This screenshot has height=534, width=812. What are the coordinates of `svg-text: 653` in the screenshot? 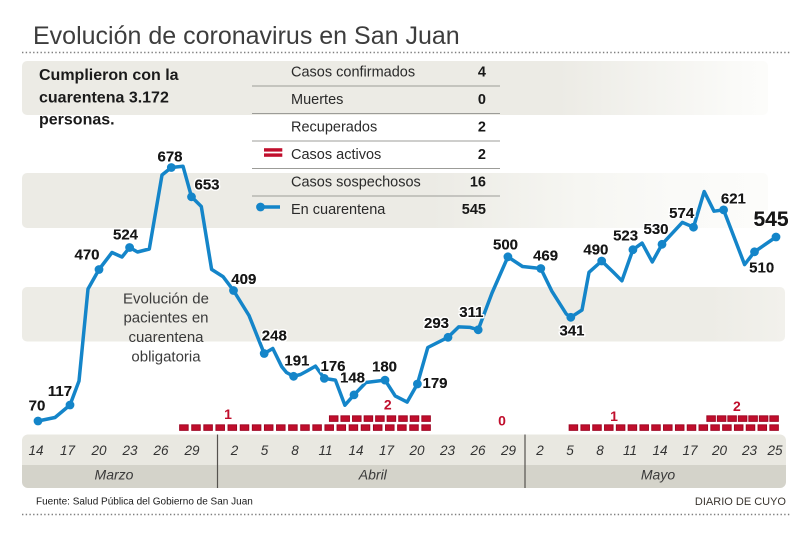 It's located at (206, 185).